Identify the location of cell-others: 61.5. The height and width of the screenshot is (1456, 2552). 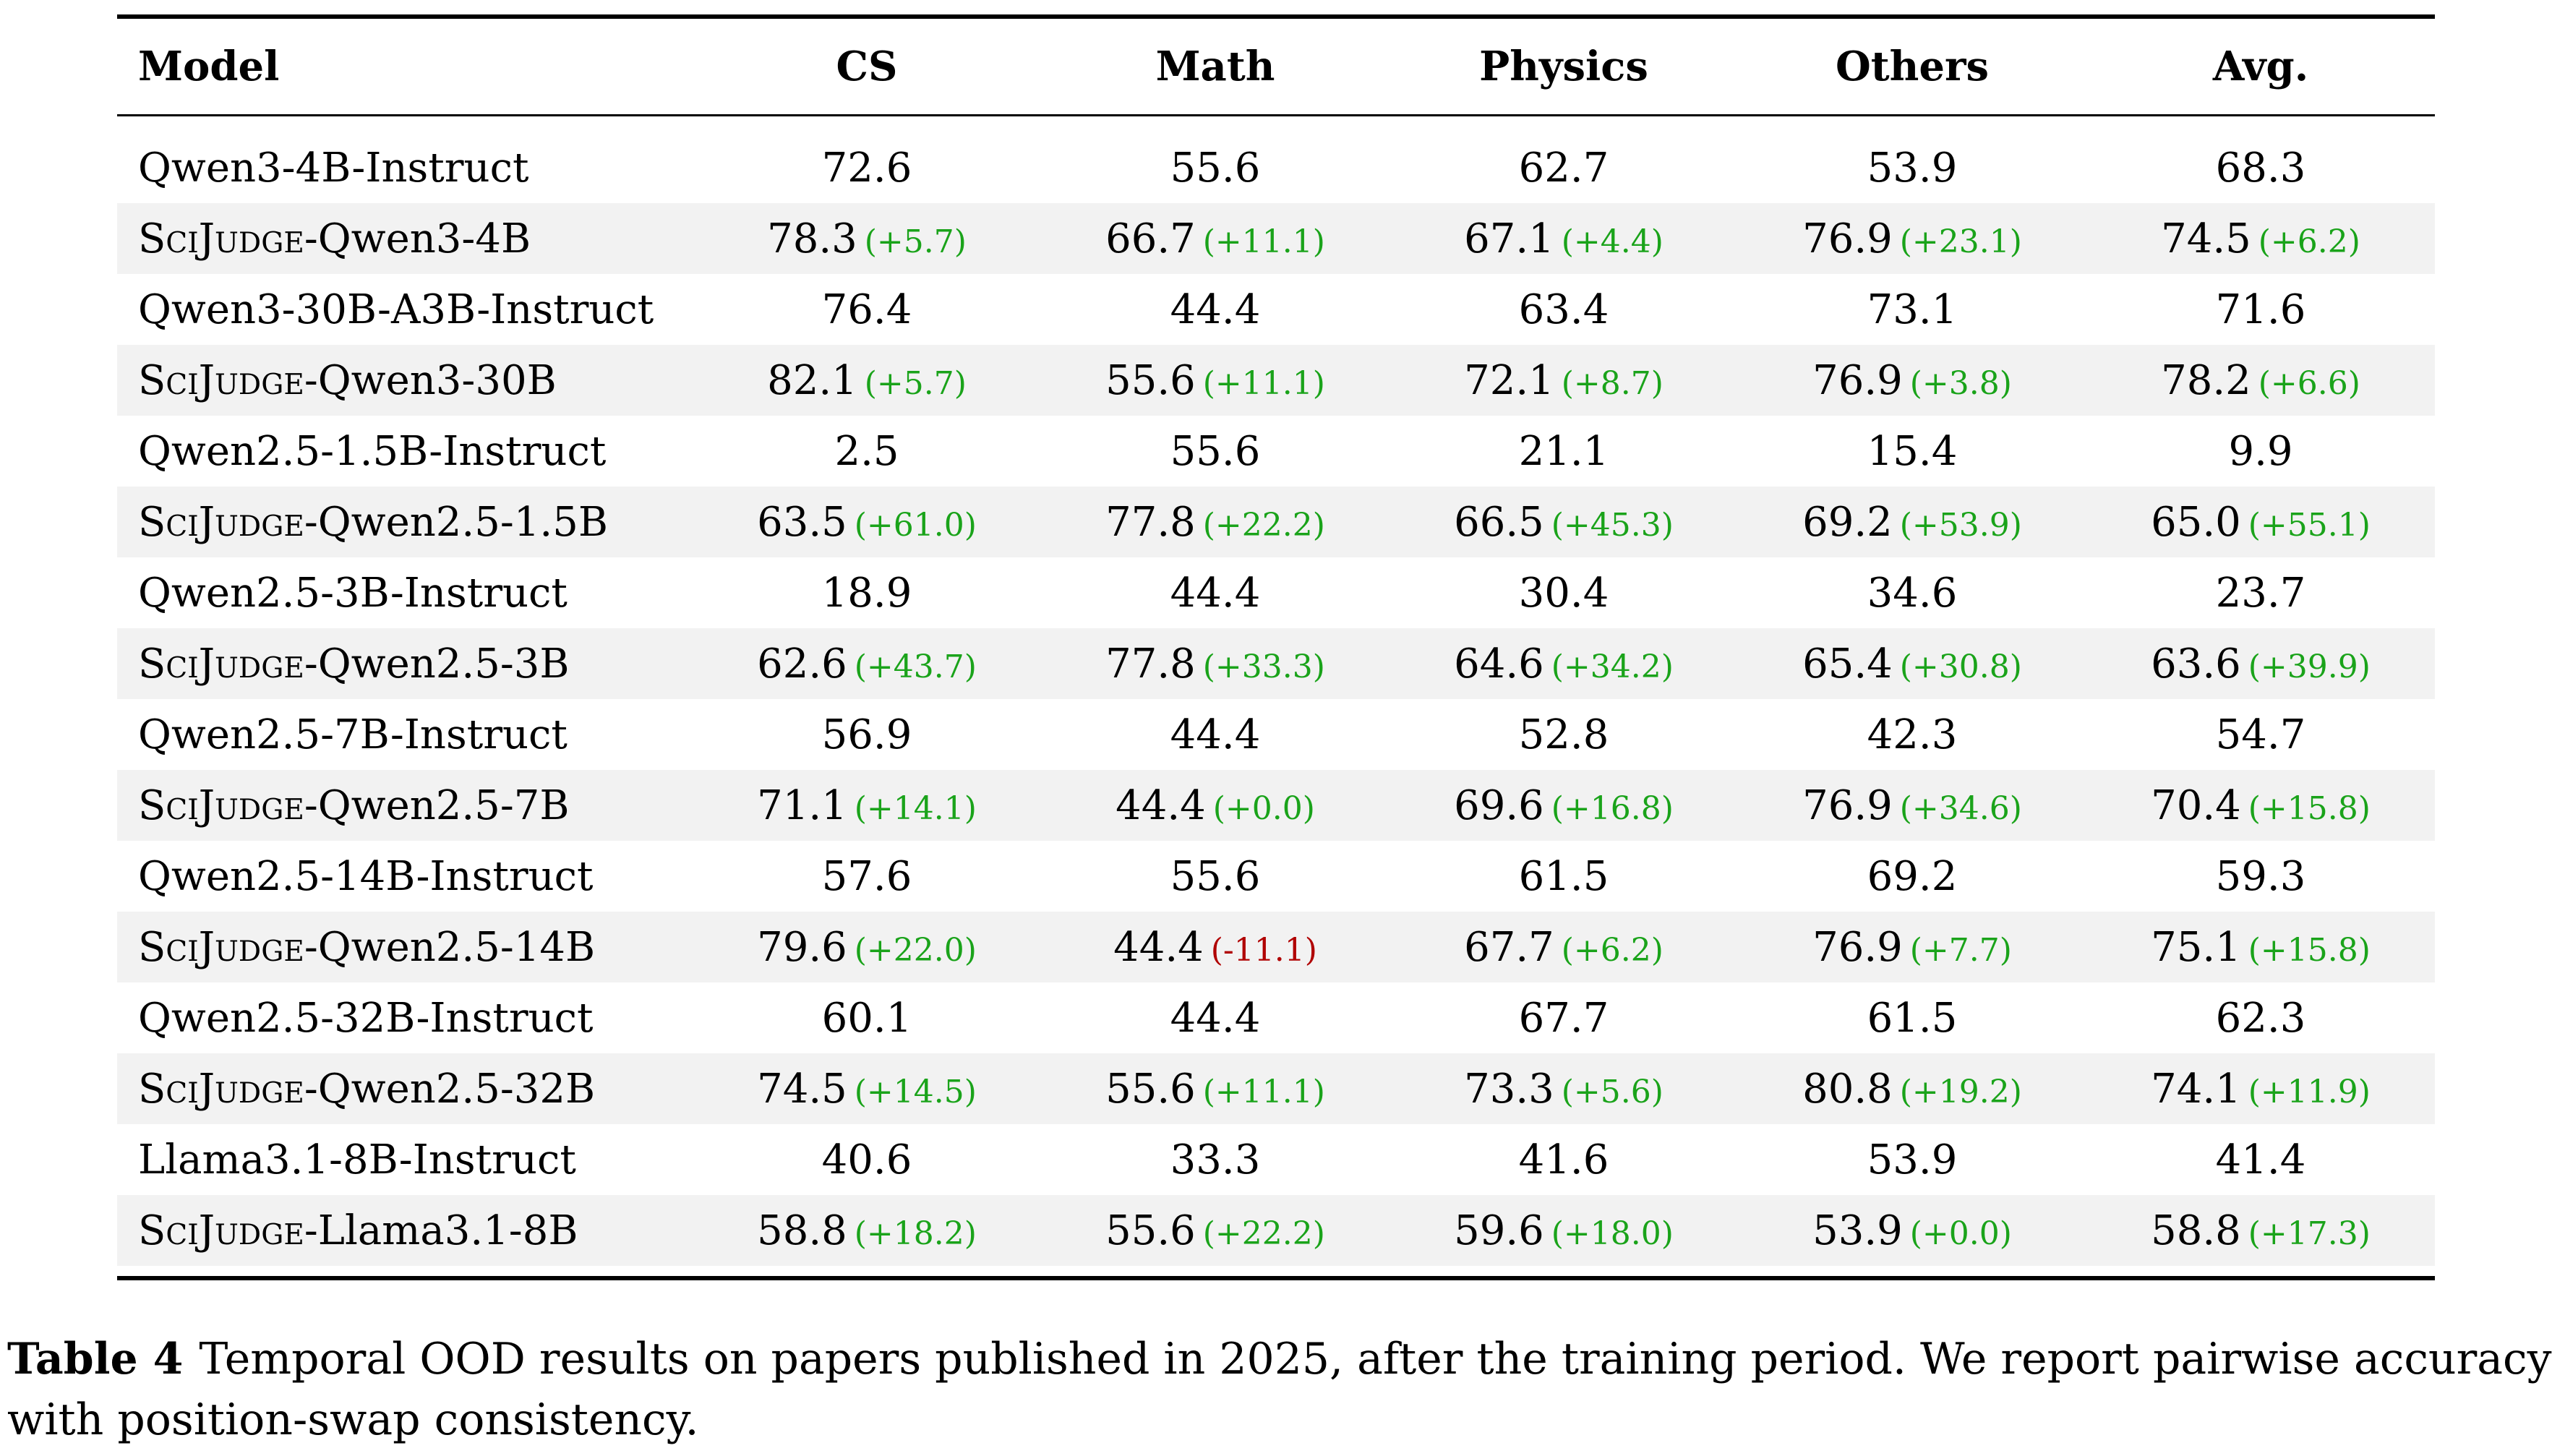
(1912, 1018).